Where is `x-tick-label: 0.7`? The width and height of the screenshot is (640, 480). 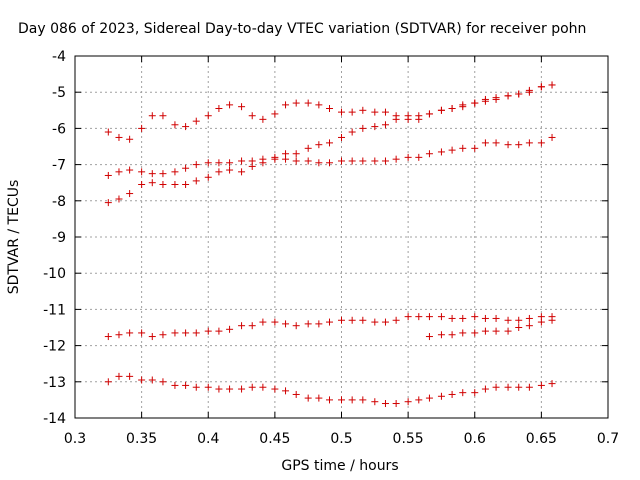 x-tick-label: 0.7 is located at coordinates (608, 439).